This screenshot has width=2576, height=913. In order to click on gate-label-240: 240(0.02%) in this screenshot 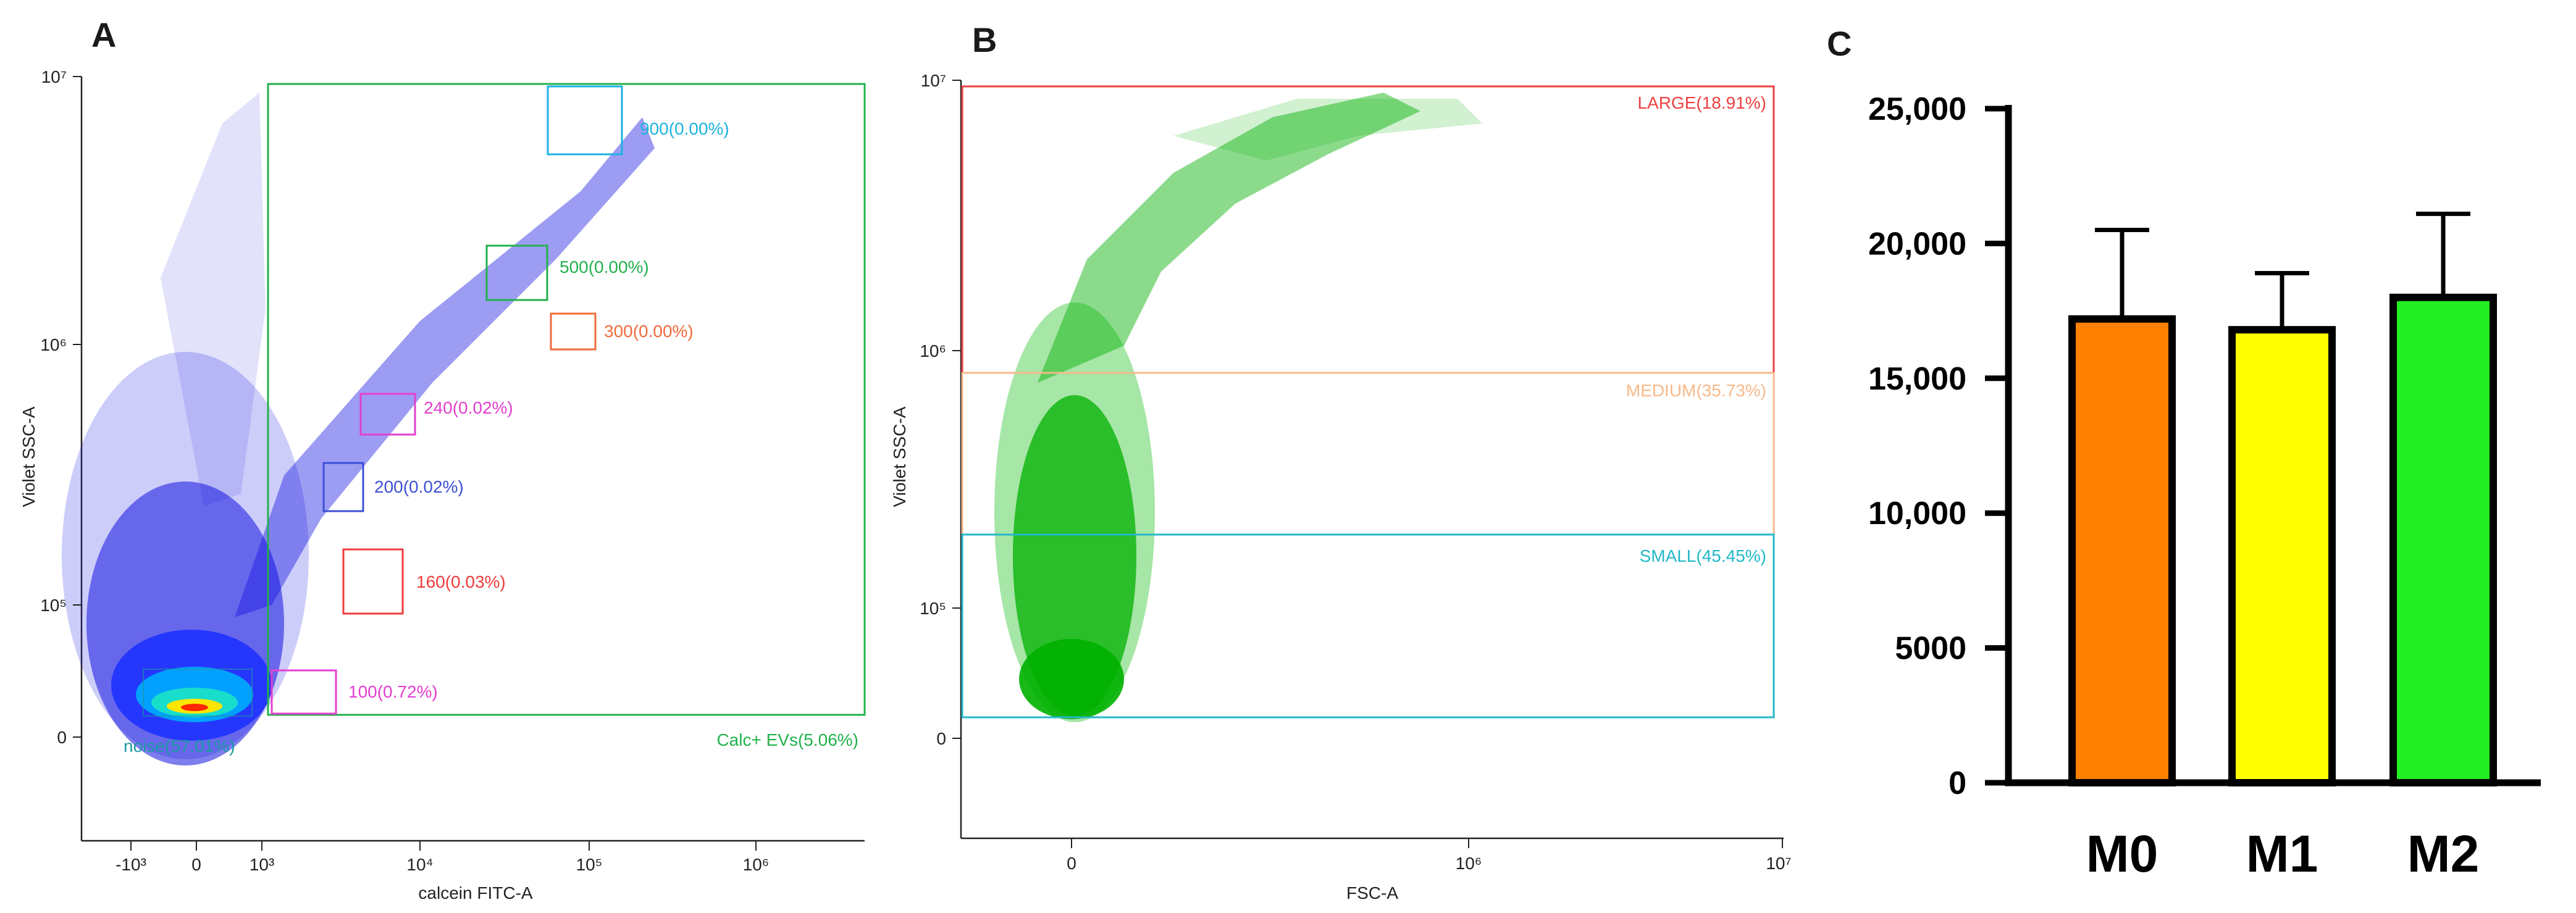, I will do `click(468, 407)`.